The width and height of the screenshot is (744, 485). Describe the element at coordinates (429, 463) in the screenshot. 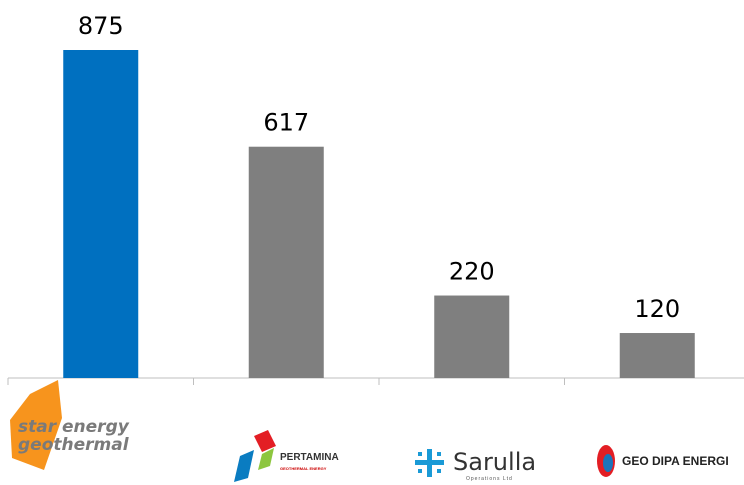

I see `sarulla-logo` at that location.